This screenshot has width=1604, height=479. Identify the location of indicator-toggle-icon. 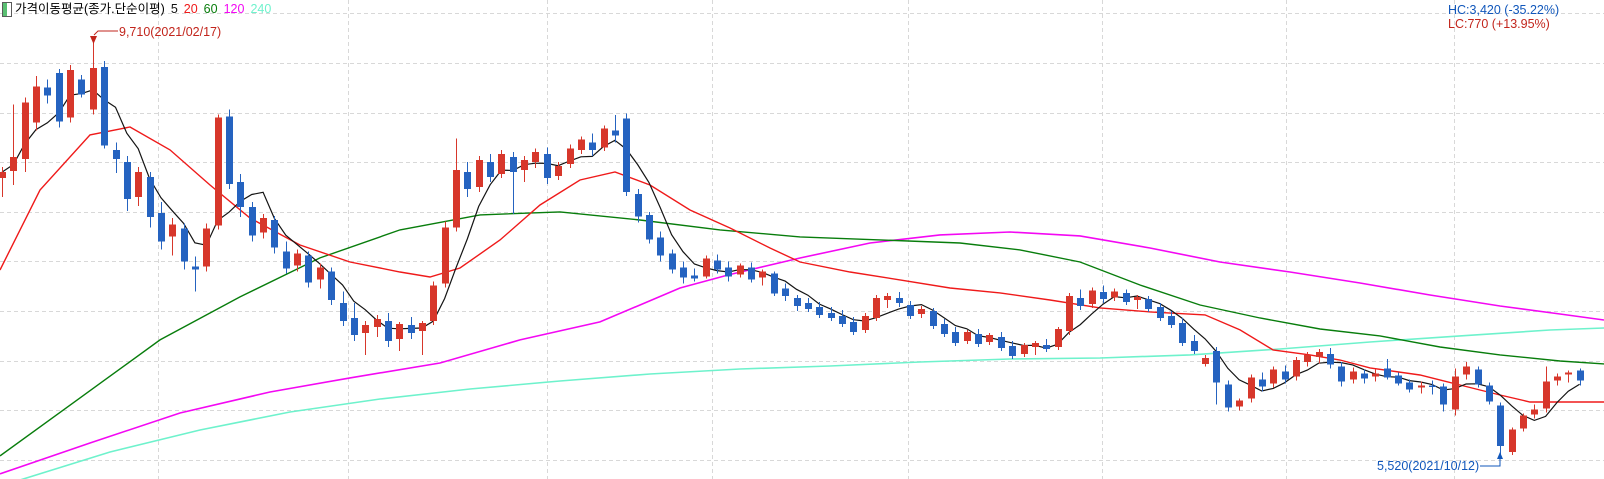
(7, 9).